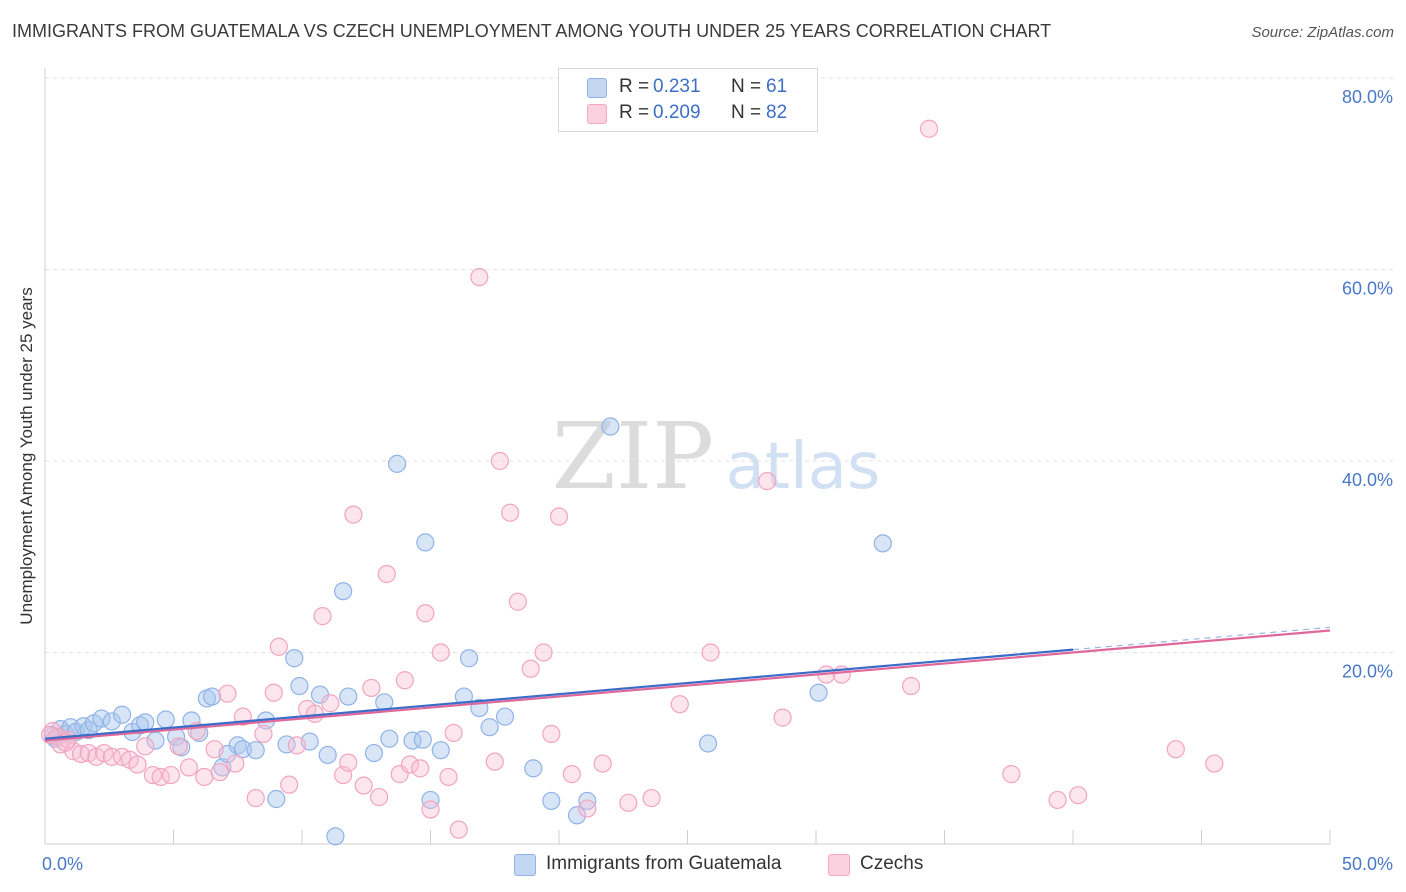  What do you see at coordinates (746, 112) in the screenshot?
I see `legend-n-label: N =` at bounding box center [746, 112].